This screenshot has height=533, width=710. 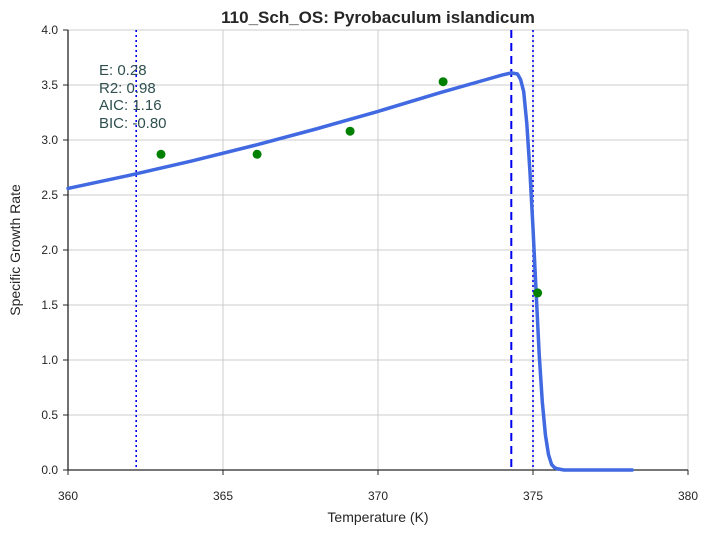 I want to click on annotation-e: E: 0.28, so click(x=123, y=70).